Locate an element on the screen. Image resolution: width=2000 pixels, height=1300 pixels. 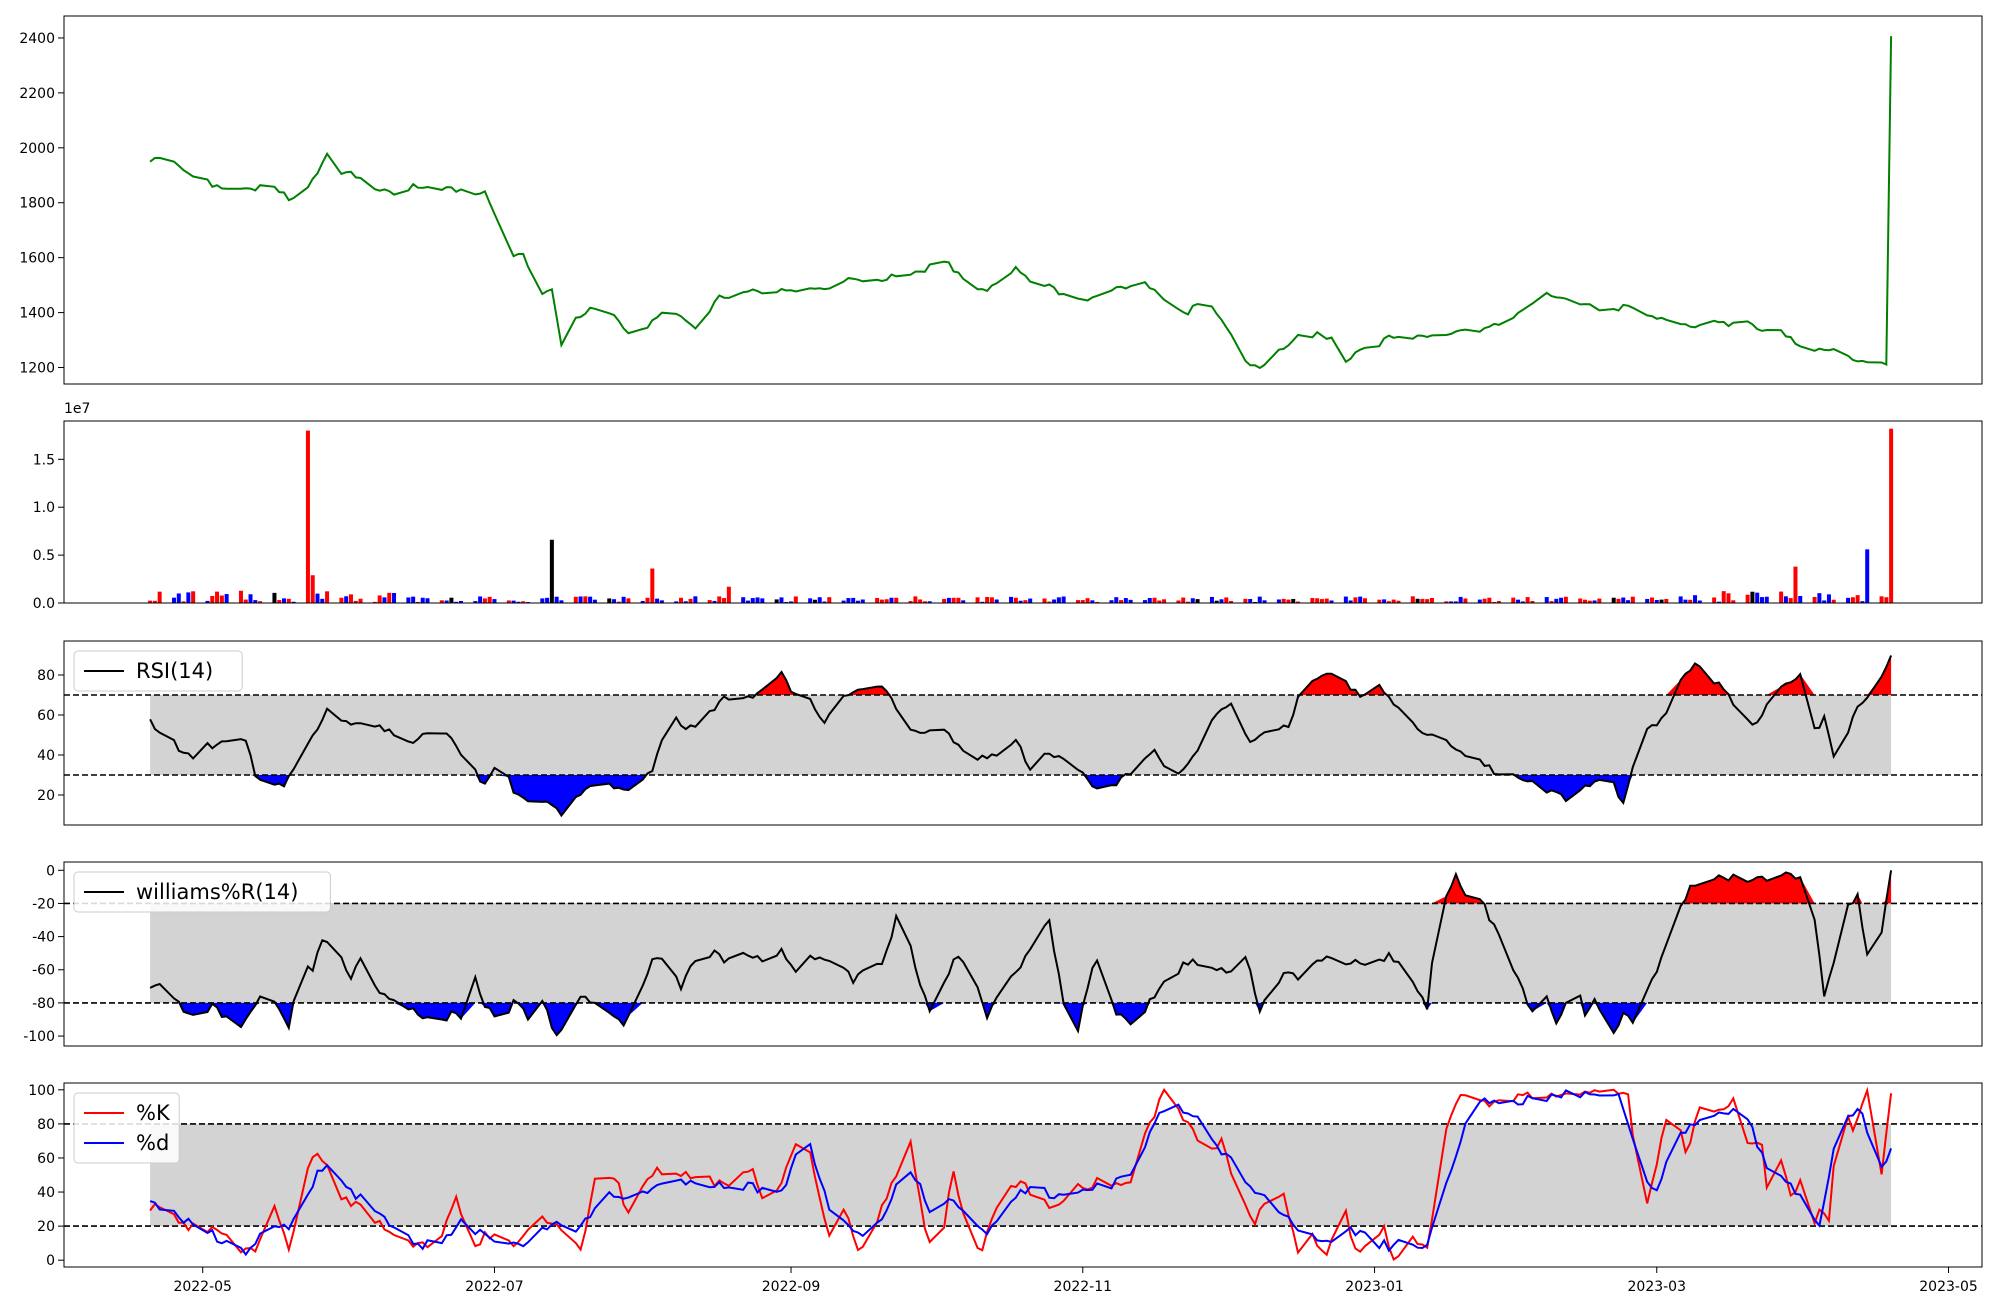
x-tick-label: 2022-09 is located at coordinates (791, 1287).